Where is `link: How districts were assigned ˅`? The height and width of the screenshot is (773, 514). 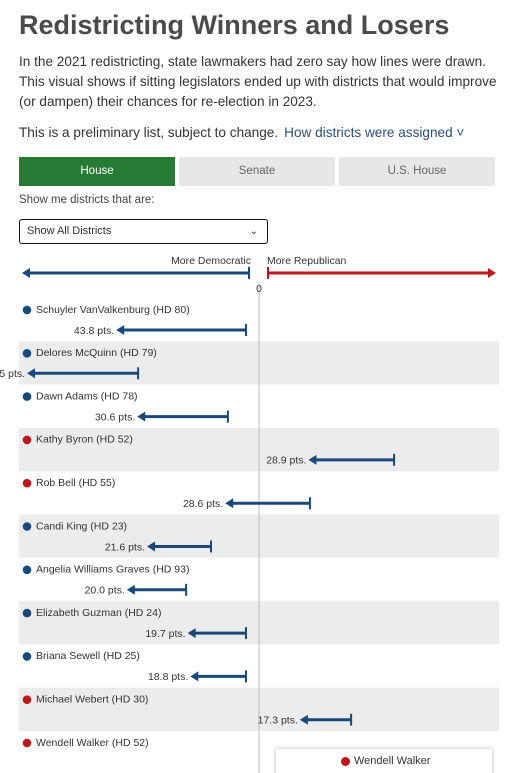 link: How districts were assigned ˅ is located at coordinates (374, 132).